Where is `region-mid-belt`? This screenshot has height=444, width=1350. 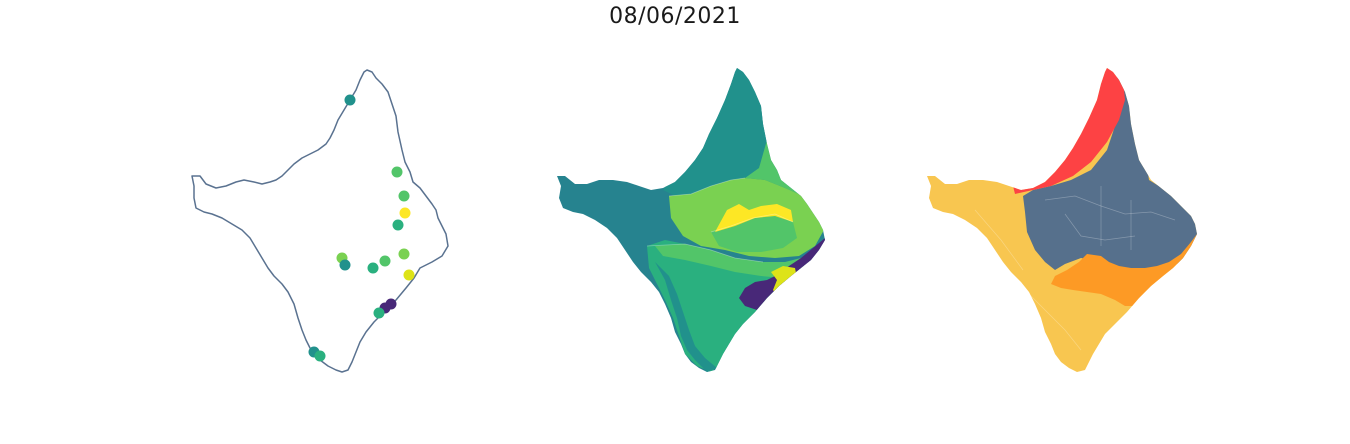
region-mid-belt is located at coordinates (733, 261).